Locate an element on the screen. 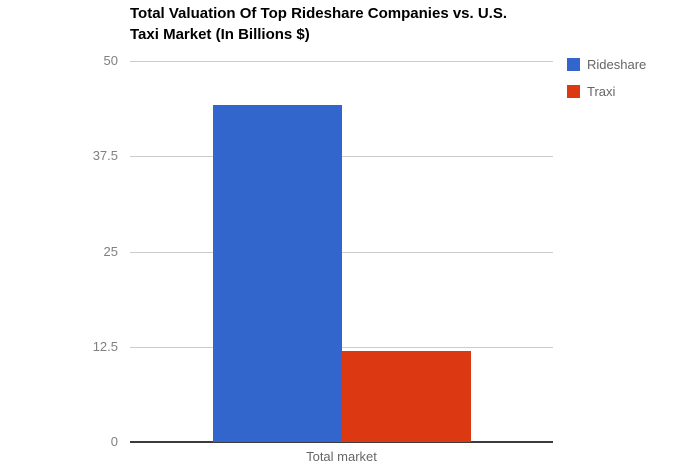 This screenshot has width=685, height=472. y-tick-label-25: 25 is located at coordinates (110, 251).